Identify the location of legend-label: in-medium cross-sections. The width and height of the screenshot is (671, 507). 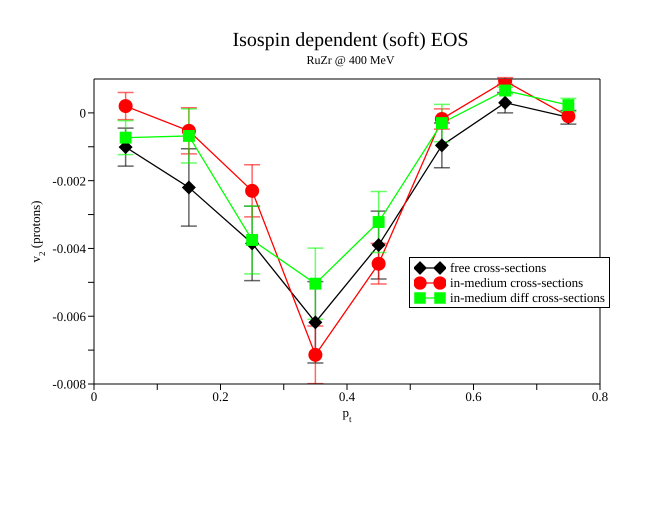
(517, 282).